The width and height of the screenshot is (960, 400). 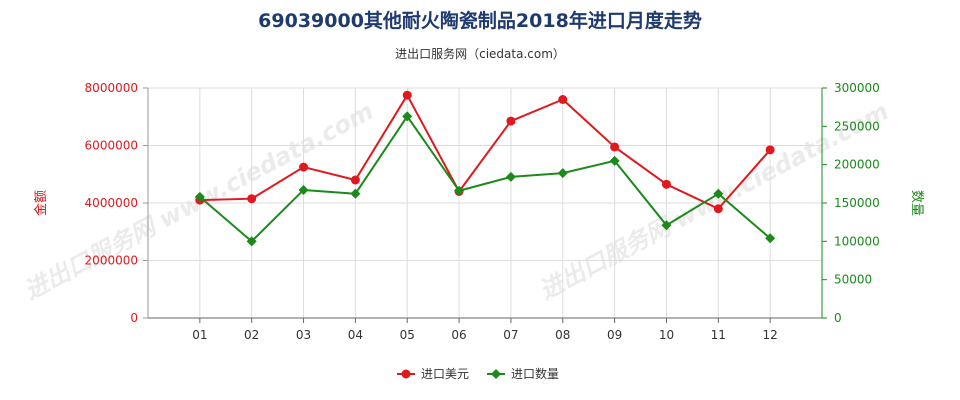 What do you see at coordinates (853, 280) in the screenshot?
I see `right-axis-tick-label: 50000` at bounding box center [853, 280].